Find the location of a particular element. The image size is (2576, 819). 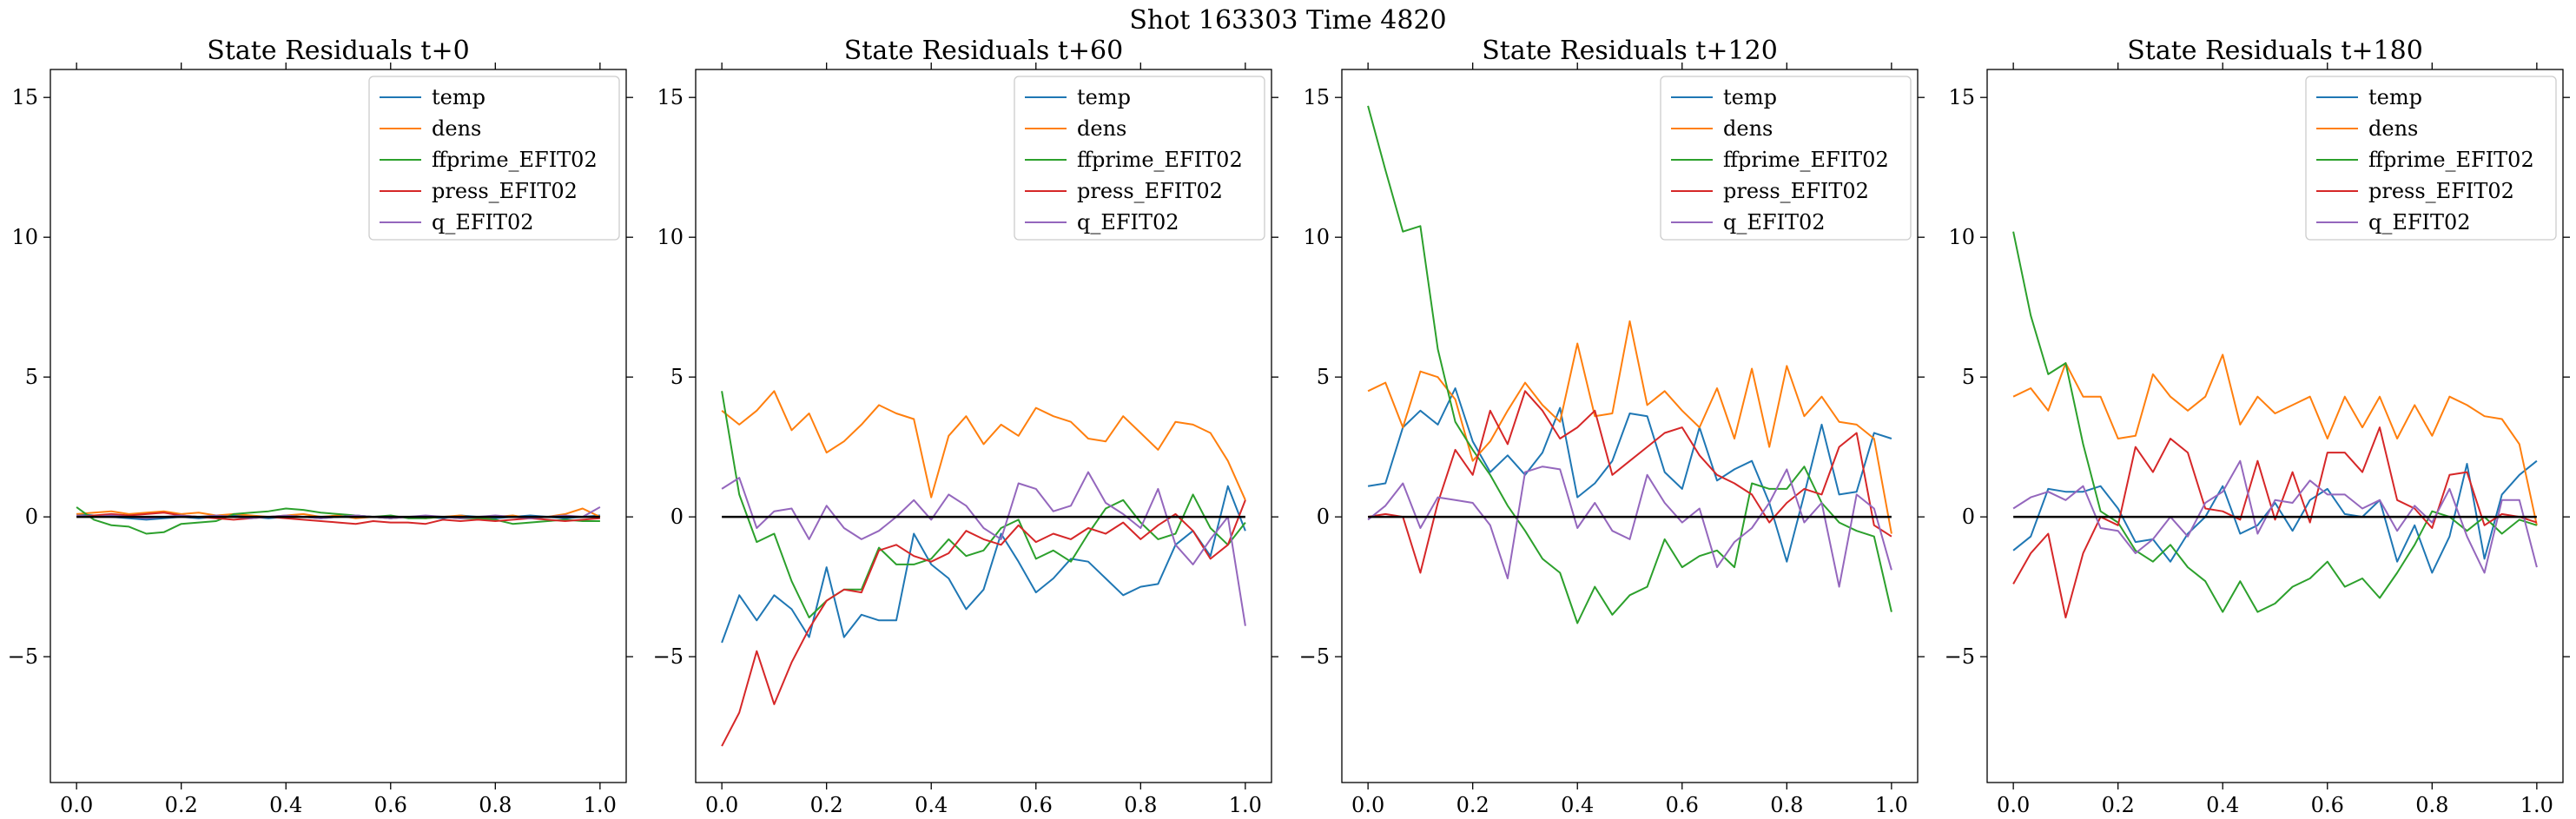

subplot-title: State Residuals t+60 is located at coordinates (984, 51).